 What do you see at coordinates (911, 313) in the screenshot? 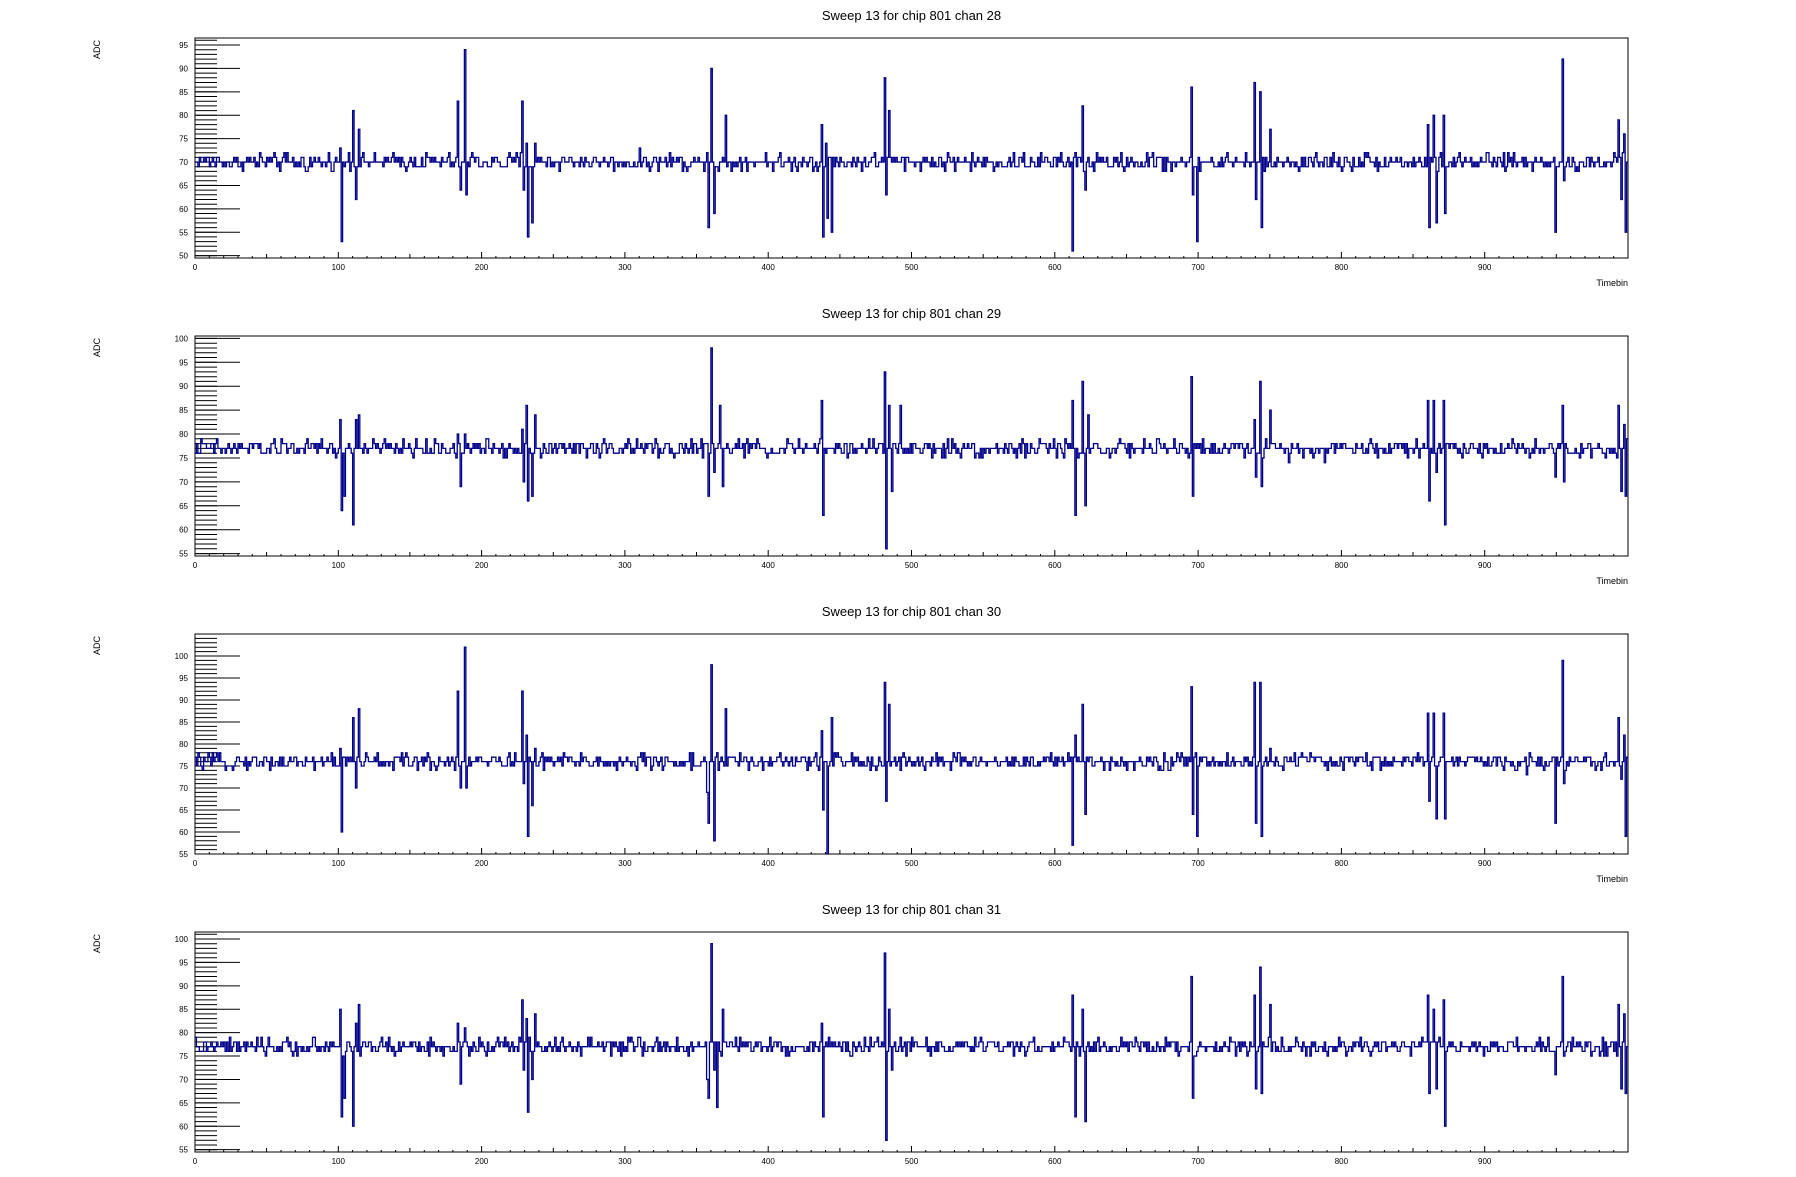
I see `chart-title: Sweep 13 for chip 801 chan 29` at bounding box center [911, 313].